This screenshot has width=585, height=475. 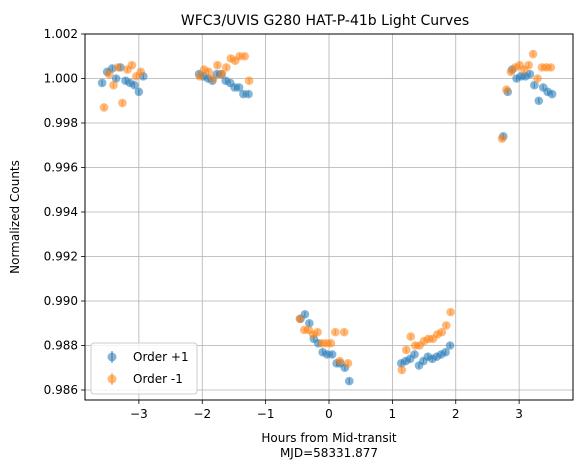 What do you see at coordinates (519, 414) in the screenshot?
I see `x-tick-label: 3` at bounding box center [519, 414].